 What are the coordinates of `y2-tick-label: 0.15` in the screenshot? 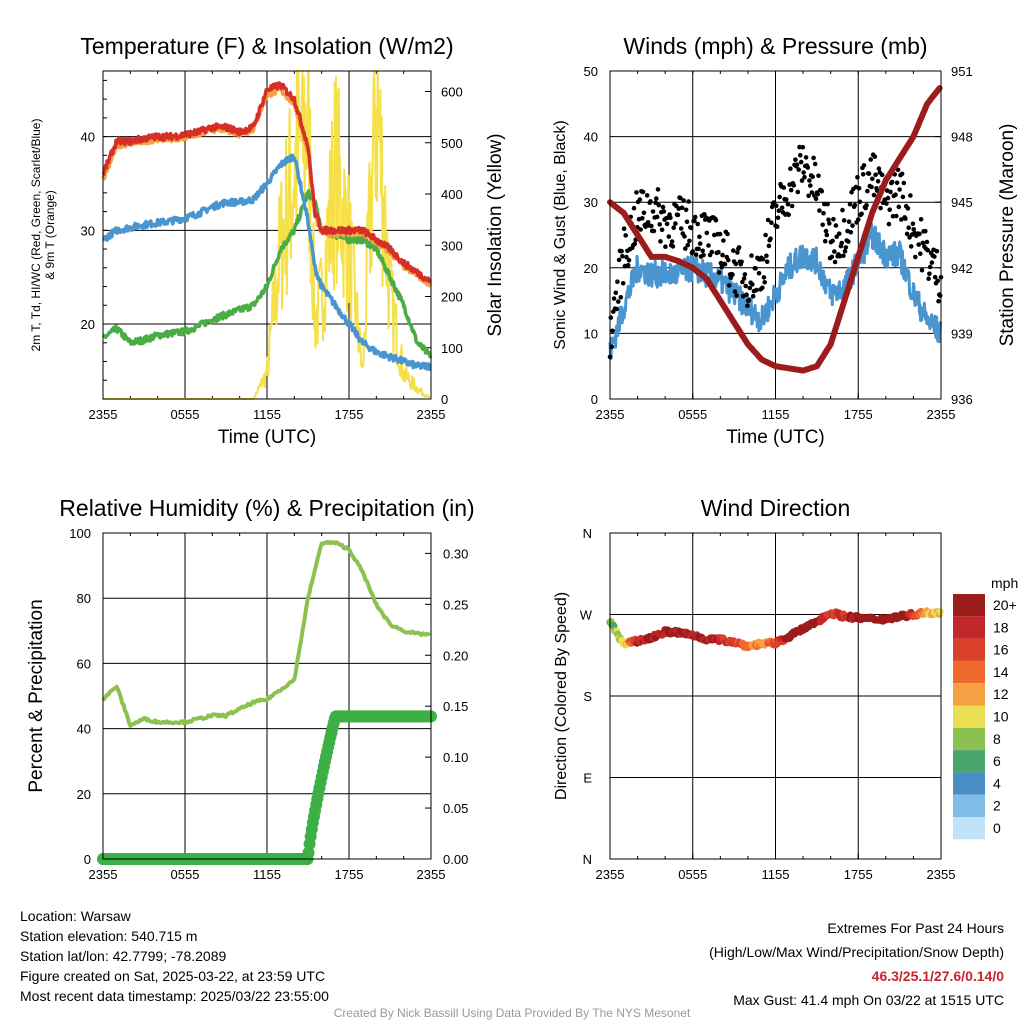 It's located at (455, 706).